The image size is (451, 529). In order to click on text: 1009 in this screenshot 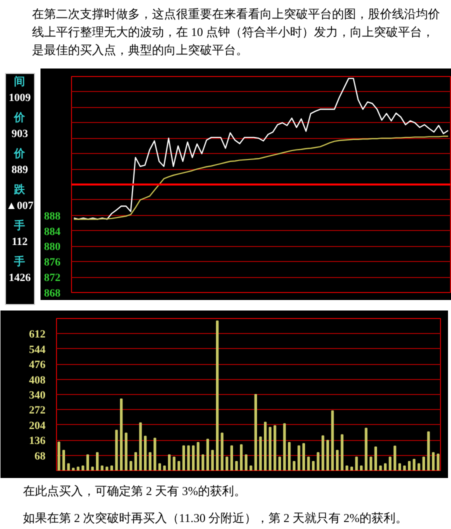, I will do `click(20, 99)`.